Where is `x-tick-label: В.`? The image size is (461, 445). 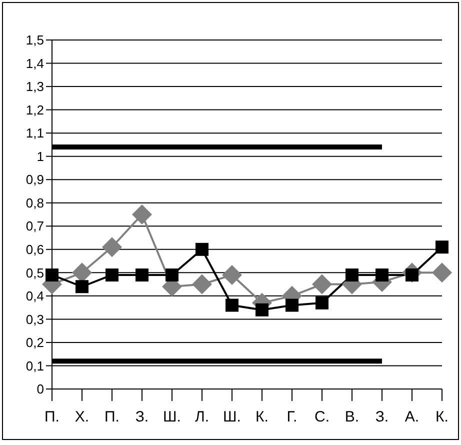 x-tick-label: В. is located at coordinates (352, 417).